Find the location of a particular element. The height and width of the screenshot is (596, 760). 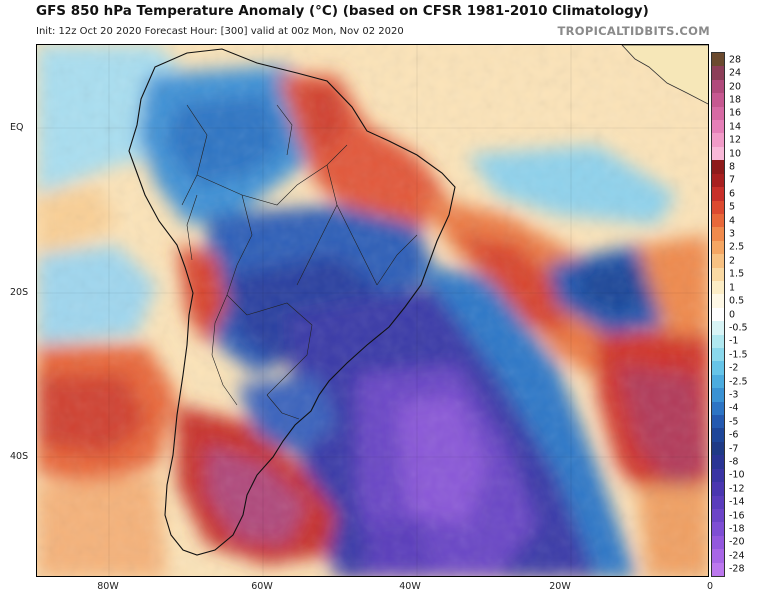

colorbar-tick-label: -3 is located at coordinates (734, 395).